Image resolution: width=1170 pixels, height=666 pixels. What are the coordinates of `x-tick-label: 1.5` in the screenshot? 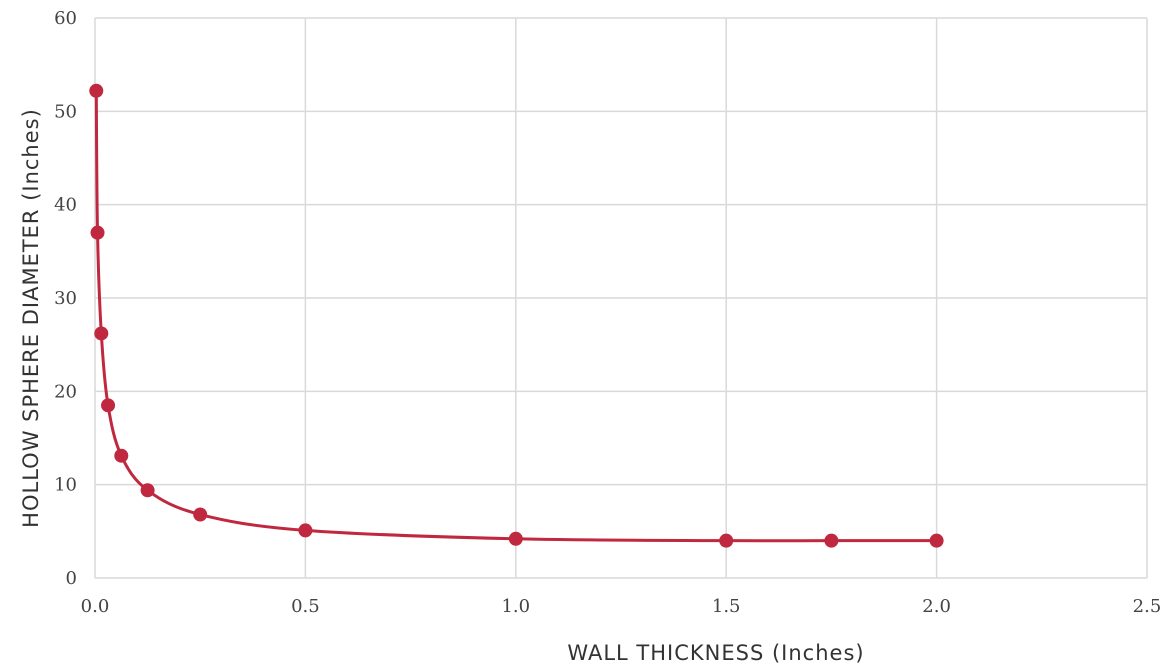 It's located at (726, 606).